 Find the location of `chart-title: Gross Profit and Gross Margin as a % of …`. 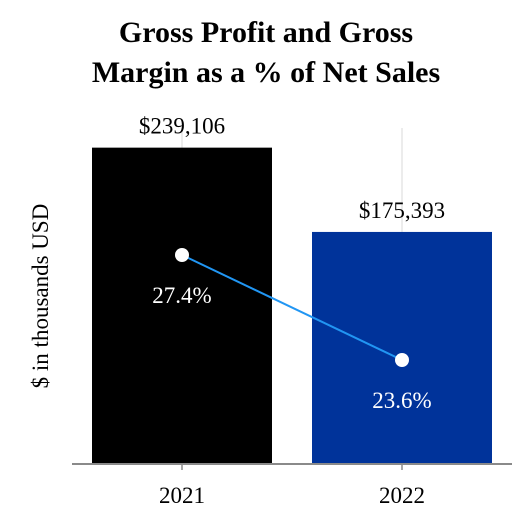

chart-title: Gross Profit and Gross Margin as a % of … is located at coordinates (266, 52).